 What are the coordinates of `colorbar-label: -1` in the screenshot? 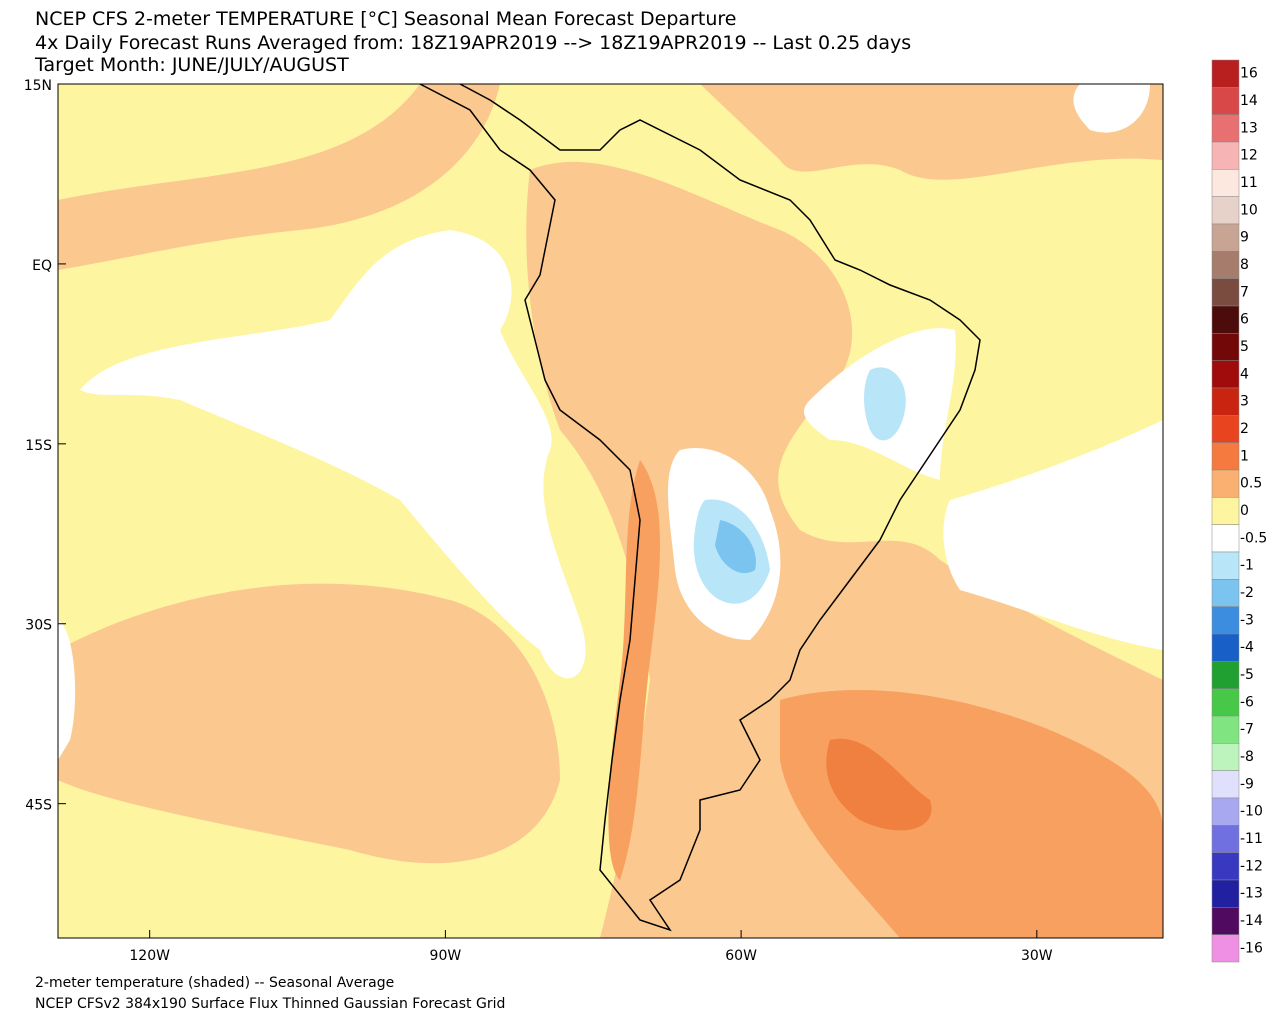 It's located at (1247, 566).